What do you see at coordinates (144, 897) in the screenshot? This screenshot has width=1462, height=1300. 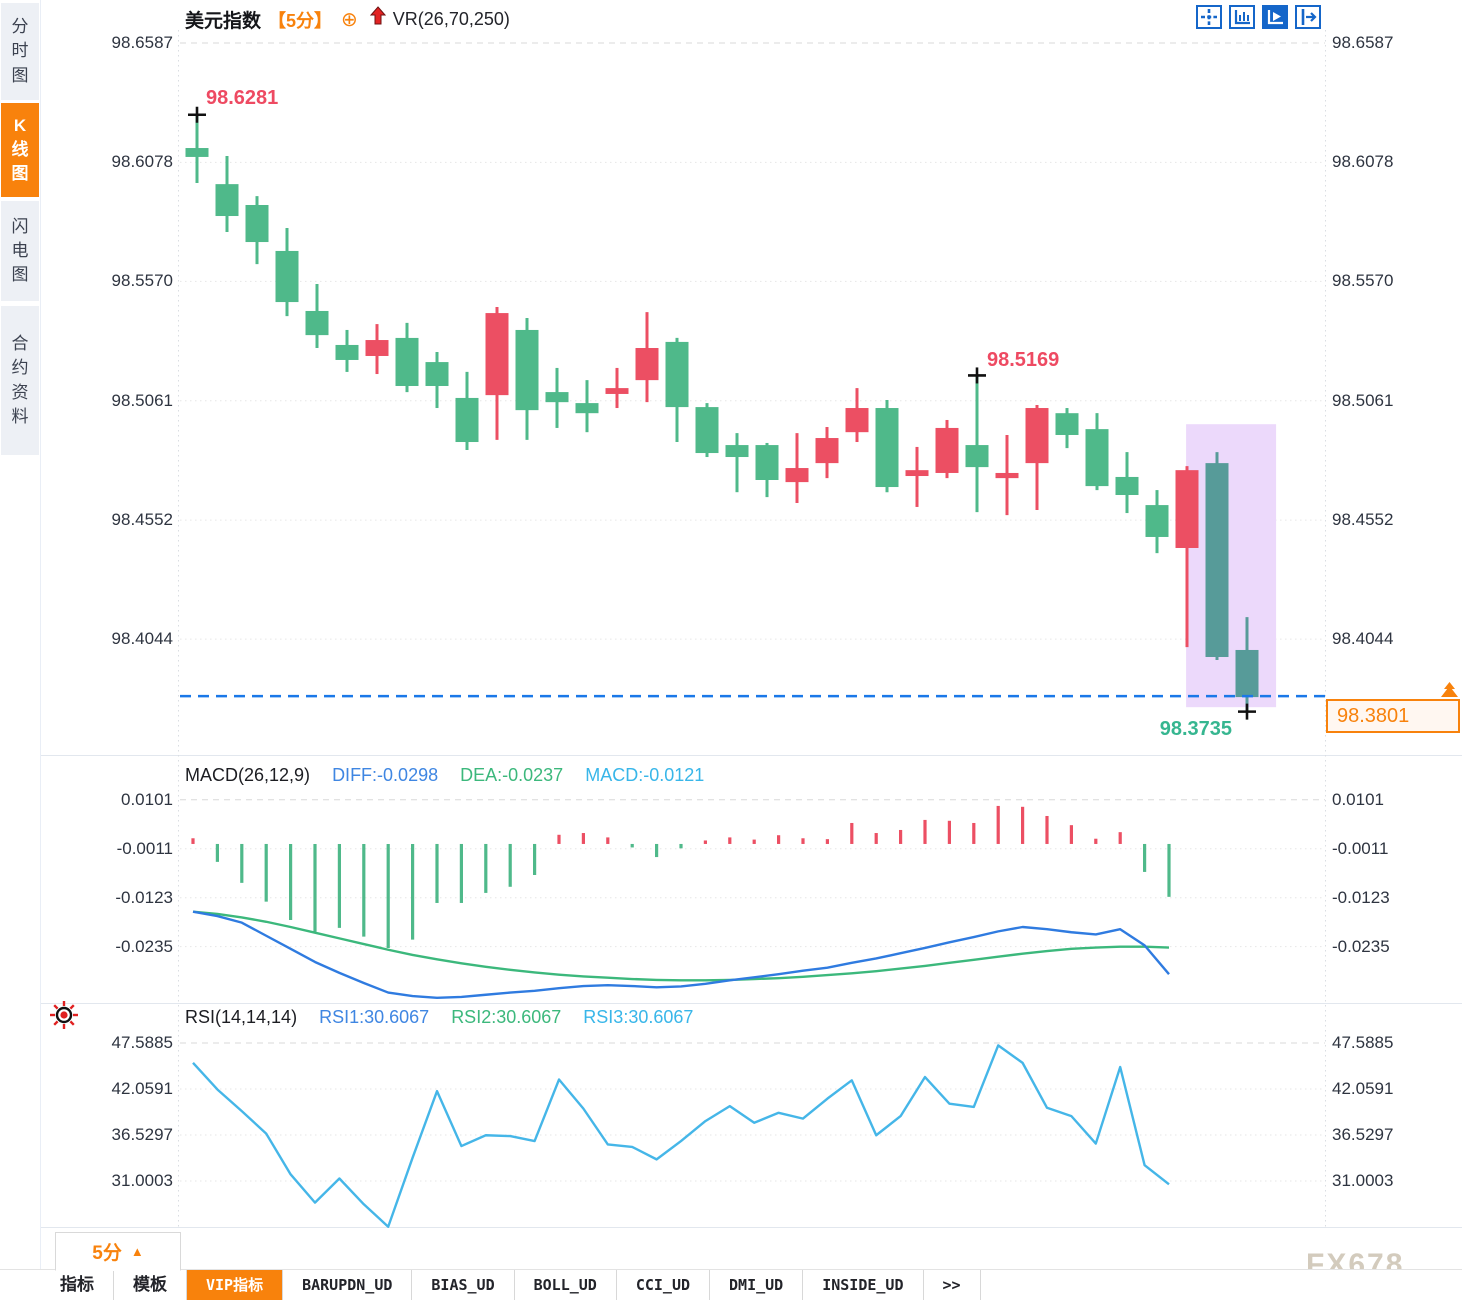 I see `macd-axis-label-left: -0.0123` at bounding box center [144, 897].